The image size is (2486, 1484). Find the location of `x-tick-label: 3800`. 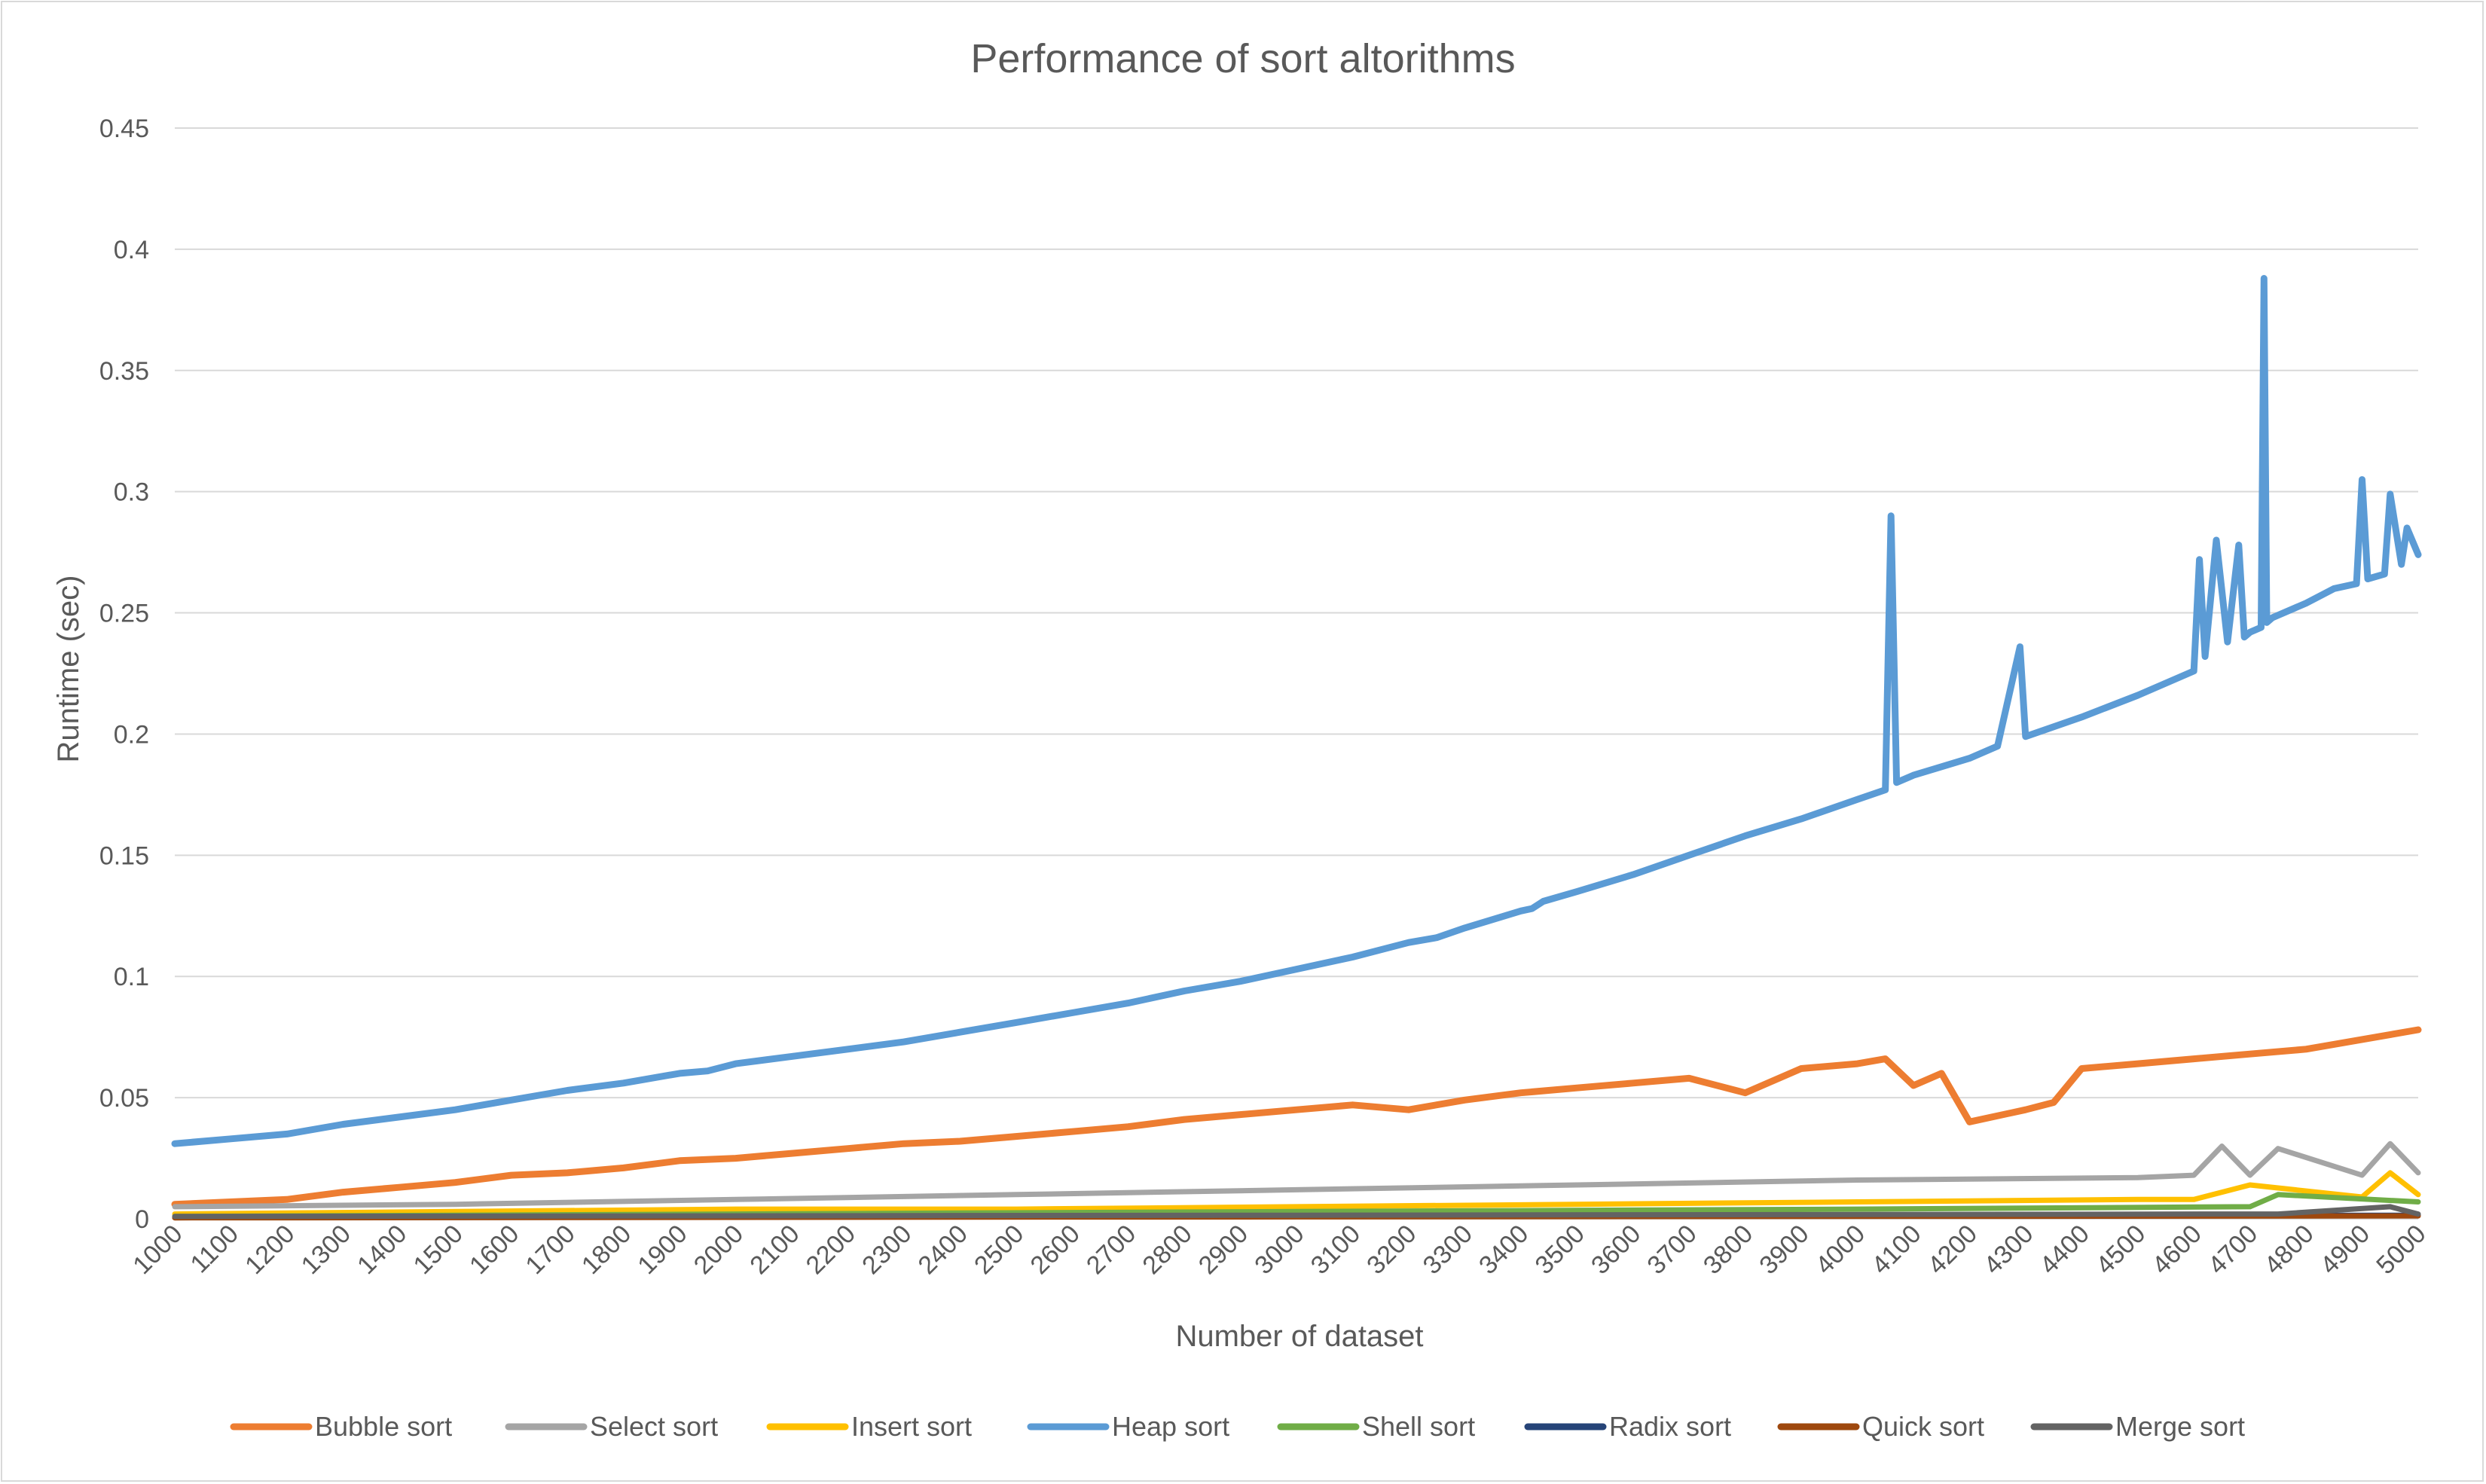

x-tick-label: 3800 is located at coordinates (1728, 1250).